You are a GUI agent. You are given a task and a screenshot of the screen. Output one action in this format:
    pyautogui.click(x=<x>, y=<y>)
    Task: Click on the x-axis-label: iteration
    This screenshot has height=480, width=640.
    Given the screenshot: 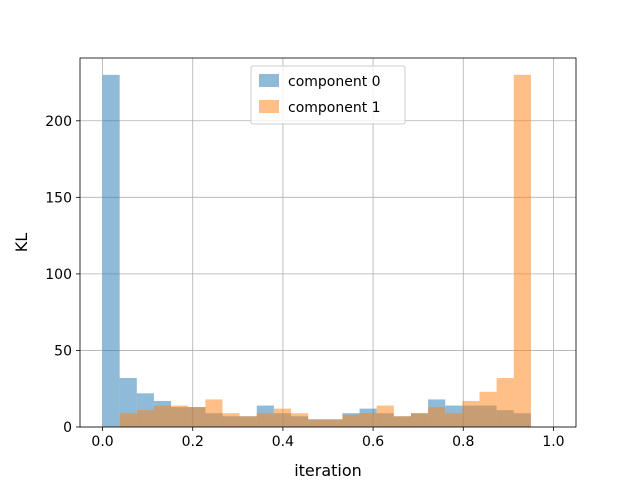 What is the action you would take?
    pyautogui.click(x=328, y=470)
    